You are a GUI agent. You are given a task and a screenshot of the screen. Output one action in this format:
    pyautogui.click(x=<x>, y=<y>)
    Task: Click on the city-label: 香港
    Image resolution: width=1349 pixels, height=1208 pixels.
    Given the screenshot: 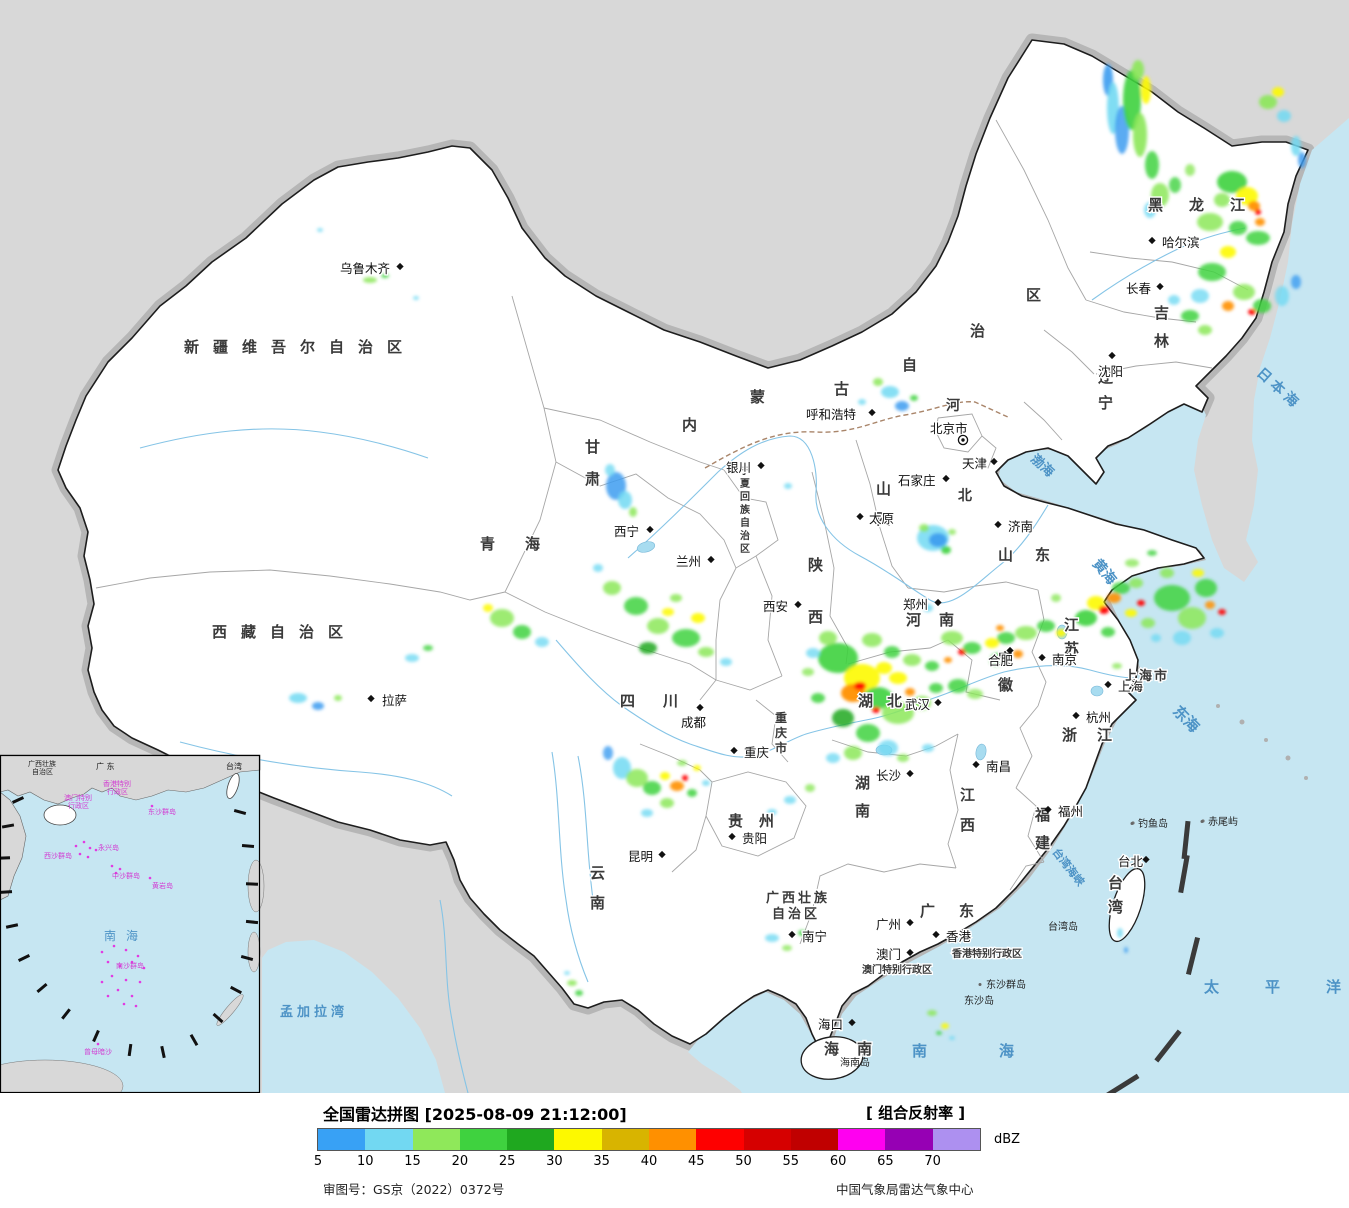 What is the action you would take?
    pyautogui.click(x=959, y=936)
    